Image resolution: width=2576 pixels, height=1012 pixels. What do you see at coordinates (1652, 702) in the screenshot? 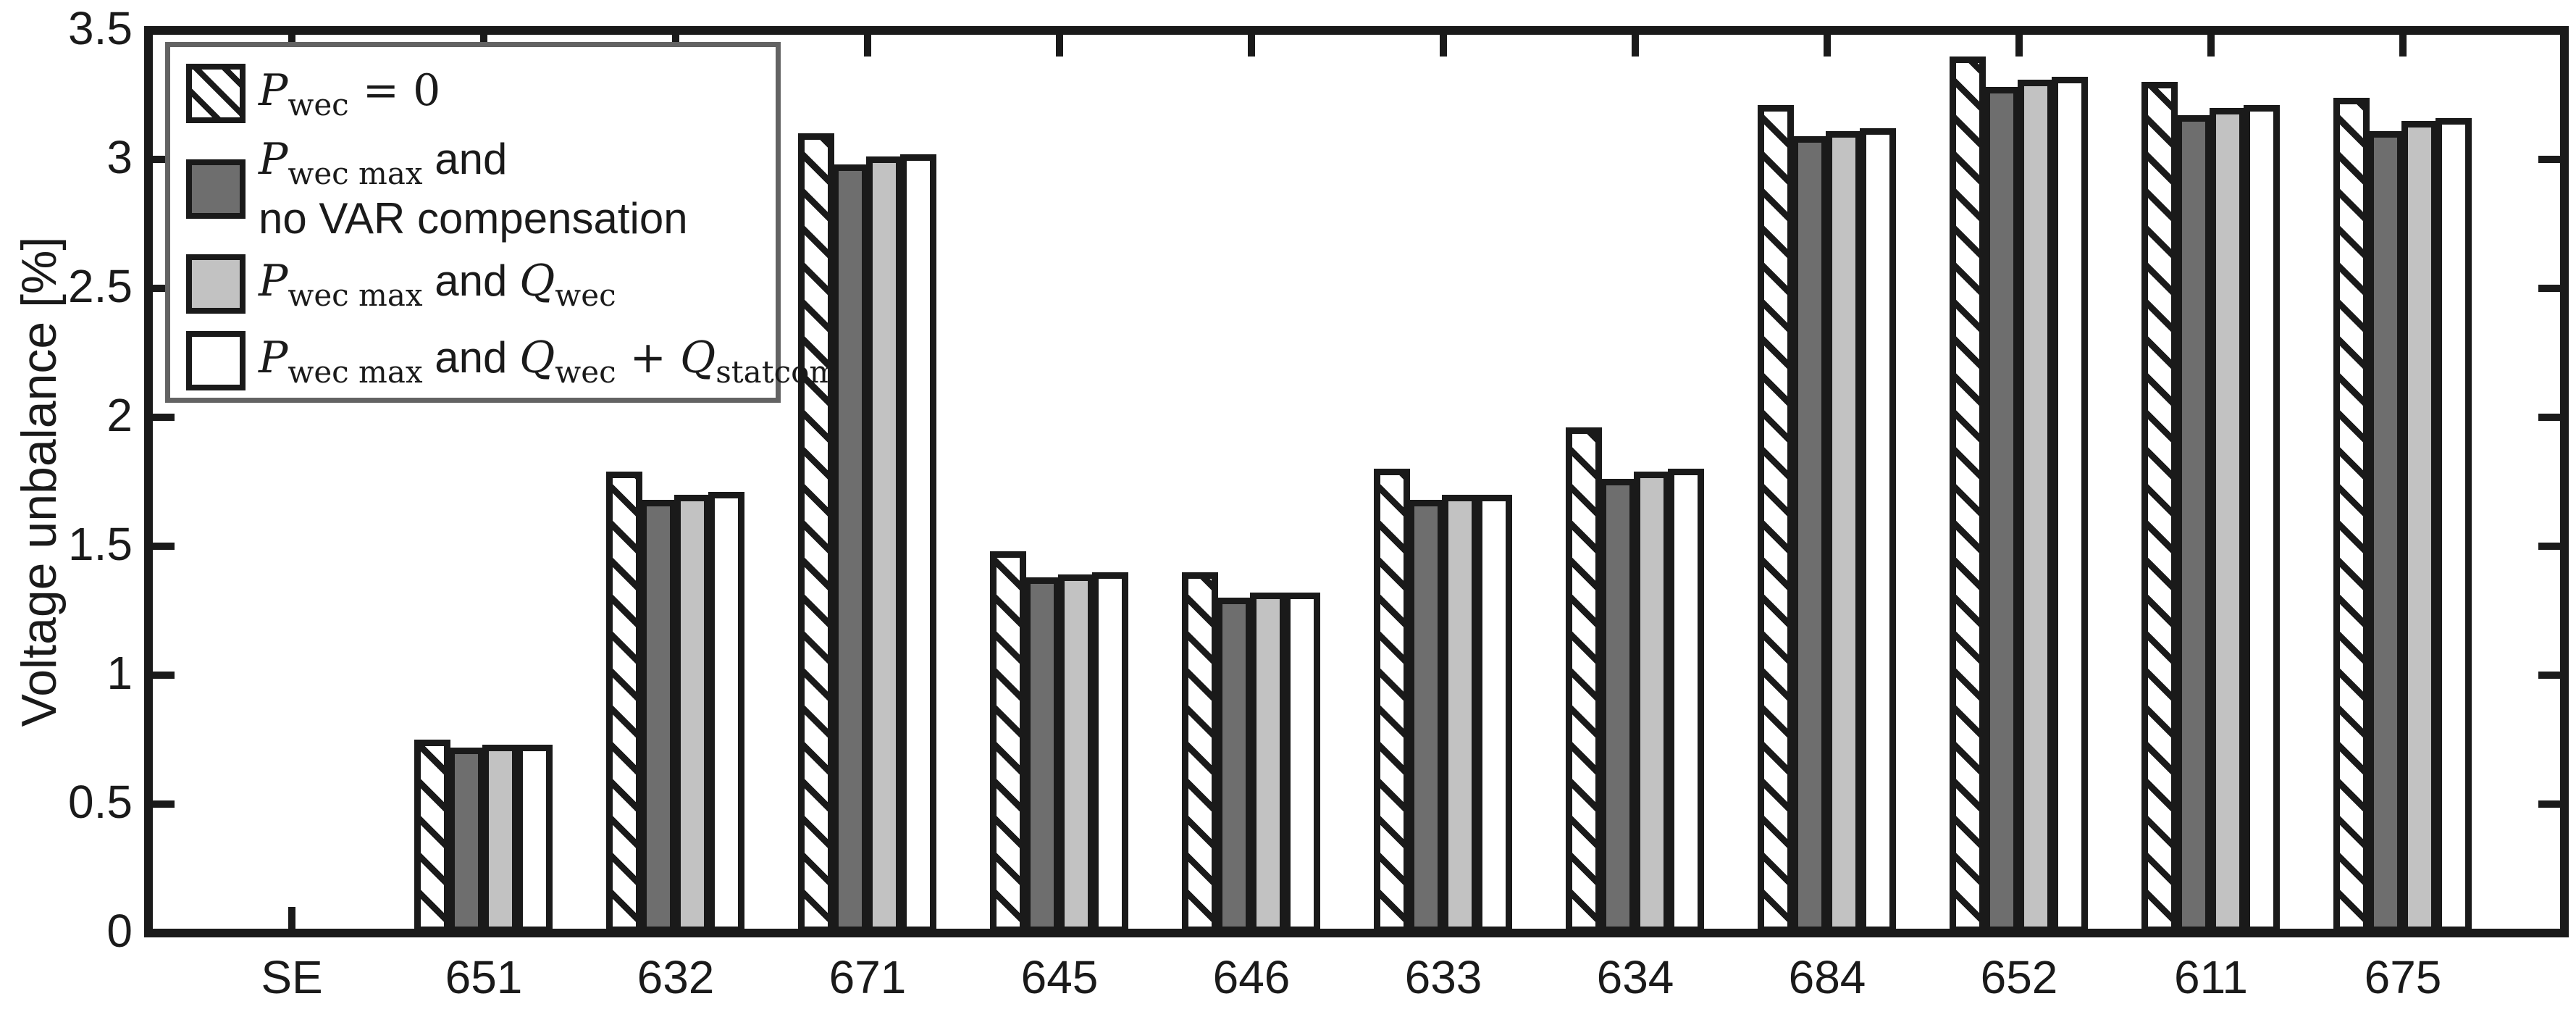
I see `bar-634-series3` at bounding box center [1652, 702].